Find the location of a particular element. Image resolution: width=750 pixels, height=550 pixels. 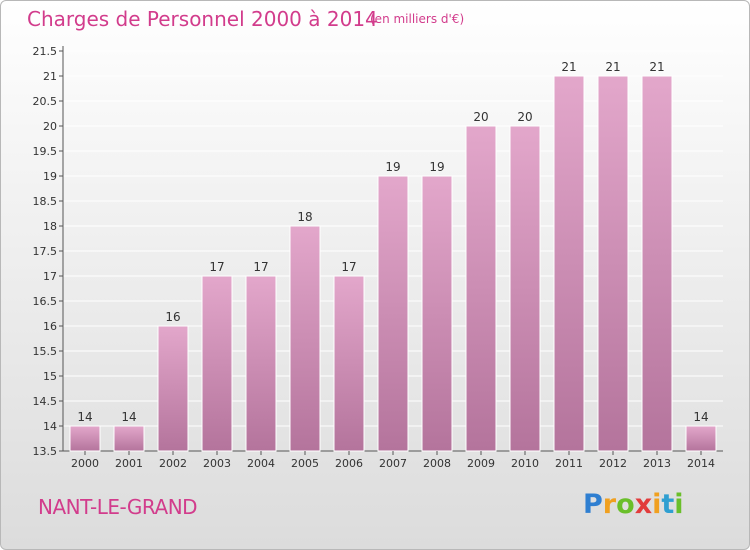

x-tick-label: 2000 is located at coordinates (85, 463).